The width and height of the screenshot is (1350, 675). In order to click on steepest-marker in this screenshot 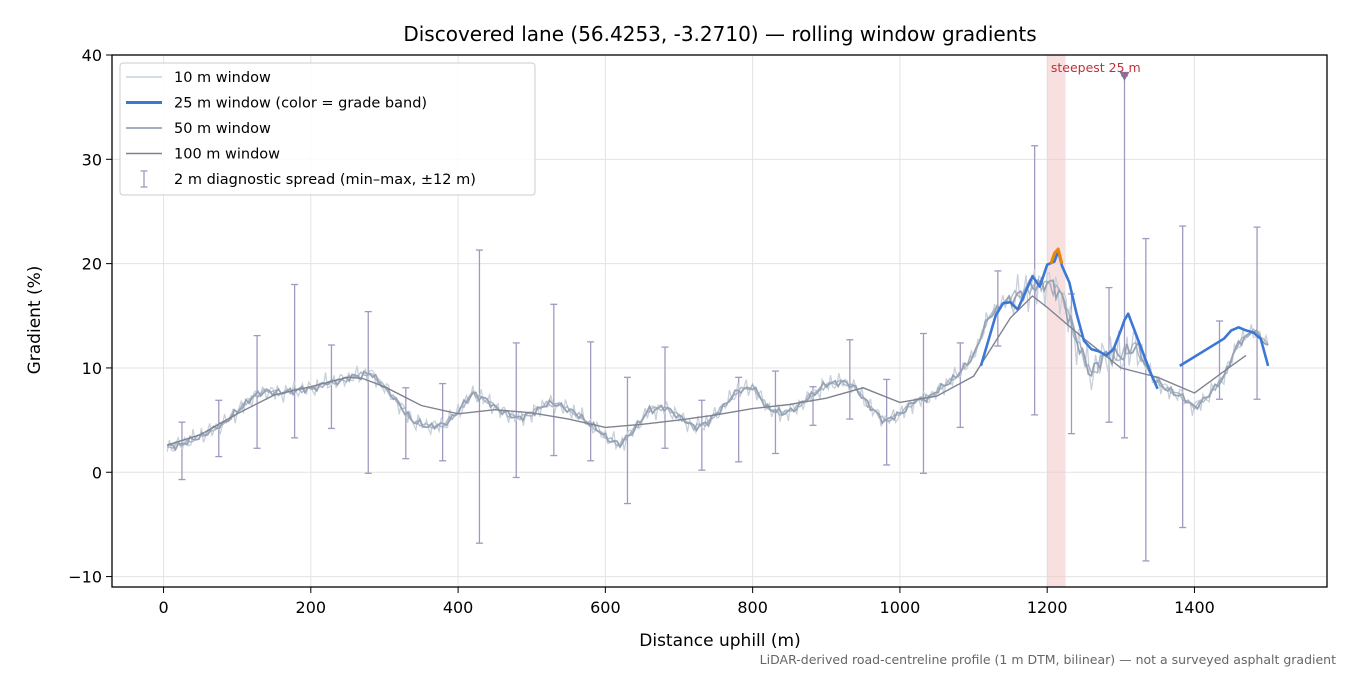, I will do `click(1124, 76)`.